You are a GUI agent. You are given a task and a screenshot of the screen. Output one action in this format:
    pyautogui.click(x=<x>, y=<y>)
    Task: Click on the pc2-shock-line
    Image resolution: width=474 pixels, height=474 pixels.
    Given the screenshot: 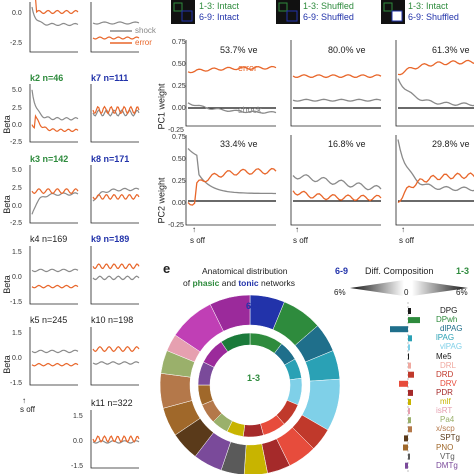 What is the action you would take?
    pyautogui.click(x=435, y=165)
    